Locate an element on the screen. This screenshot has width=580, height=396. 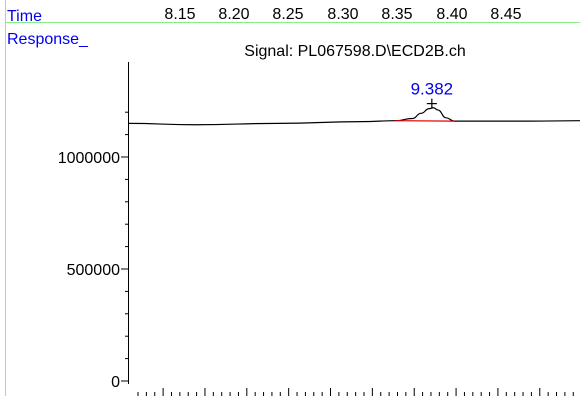
time-tick-label: 8.30 is located at coordinates (342, 14).